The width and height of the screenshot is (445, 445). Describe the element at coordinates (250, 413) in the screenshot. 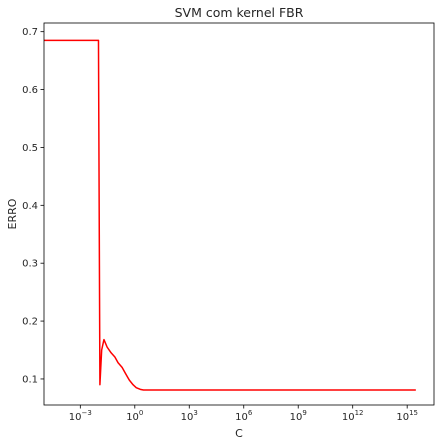

I see `x-tick-exponent: 6` at that location.